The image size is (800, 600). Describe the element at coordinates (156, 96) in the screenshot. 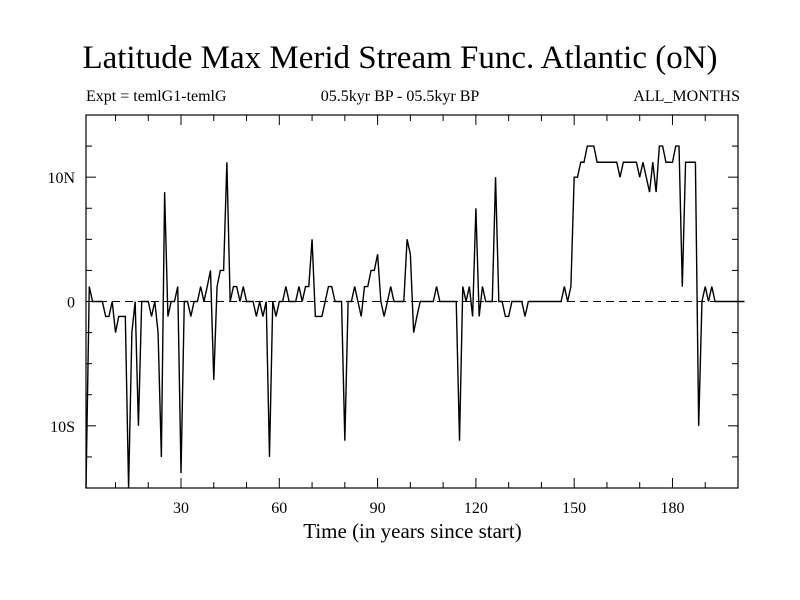

I see `experiment-label: Expt = temlG1-temlG` at that location.